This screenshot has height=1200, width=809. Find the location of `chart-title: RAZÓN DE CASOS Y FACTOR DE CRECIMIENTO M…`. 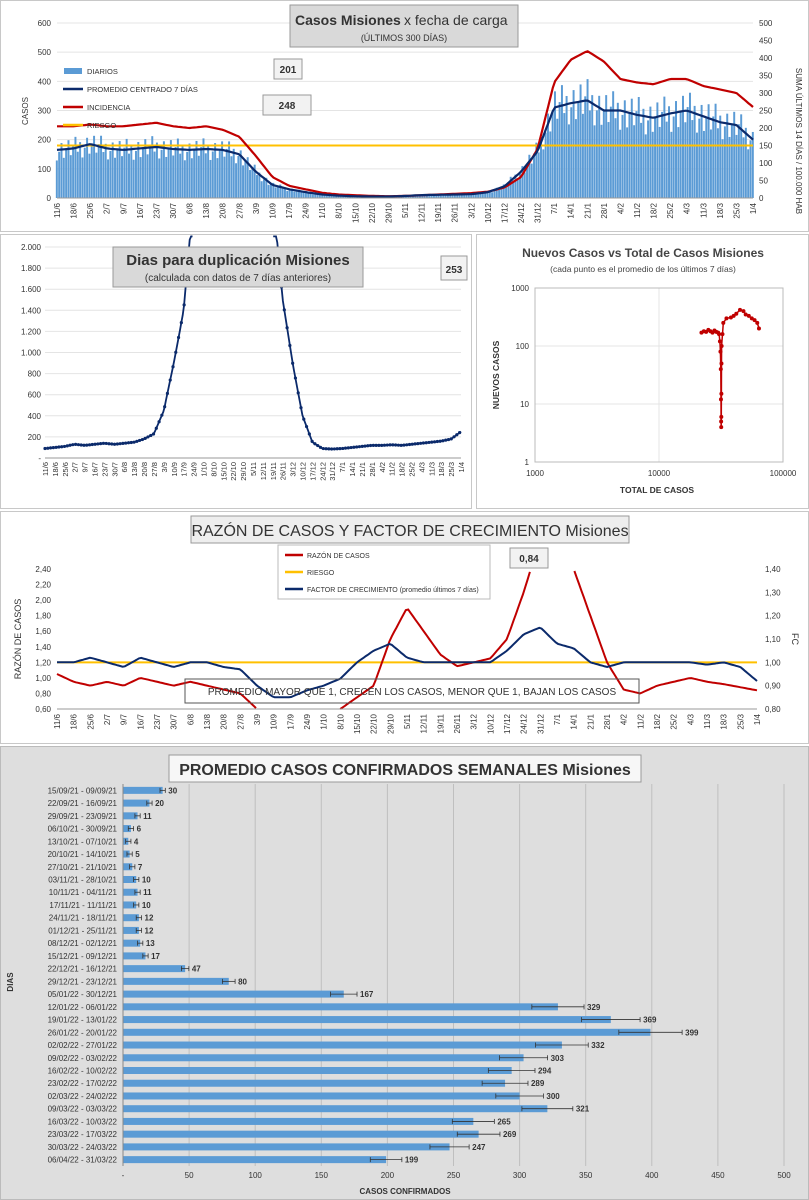

chart-title: RAZÓN DE CASOS Y FACTOR DE CRECIMIENTO M… is located at coordinates (409, 530).